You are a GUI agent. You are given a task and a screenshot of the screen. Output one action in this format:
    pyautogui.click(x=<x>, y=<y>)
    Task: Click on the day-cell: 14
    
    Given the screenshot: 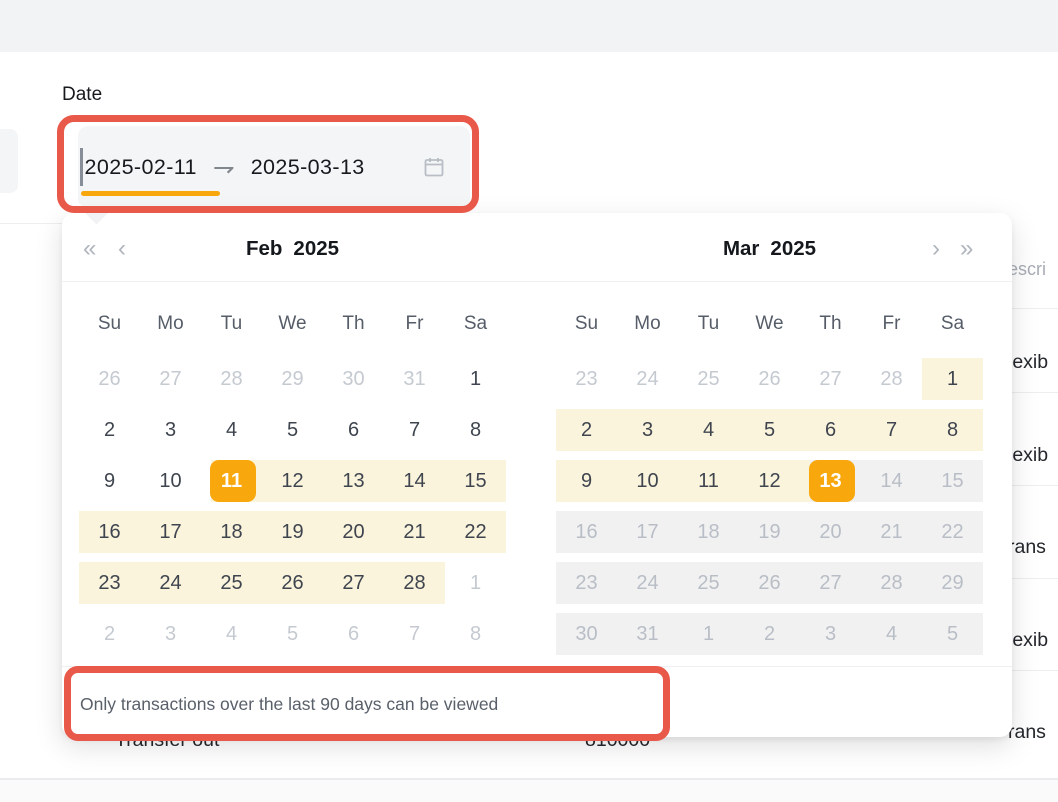 What is the action you would take?
    pyautogui.click(x=414, y=481)
    